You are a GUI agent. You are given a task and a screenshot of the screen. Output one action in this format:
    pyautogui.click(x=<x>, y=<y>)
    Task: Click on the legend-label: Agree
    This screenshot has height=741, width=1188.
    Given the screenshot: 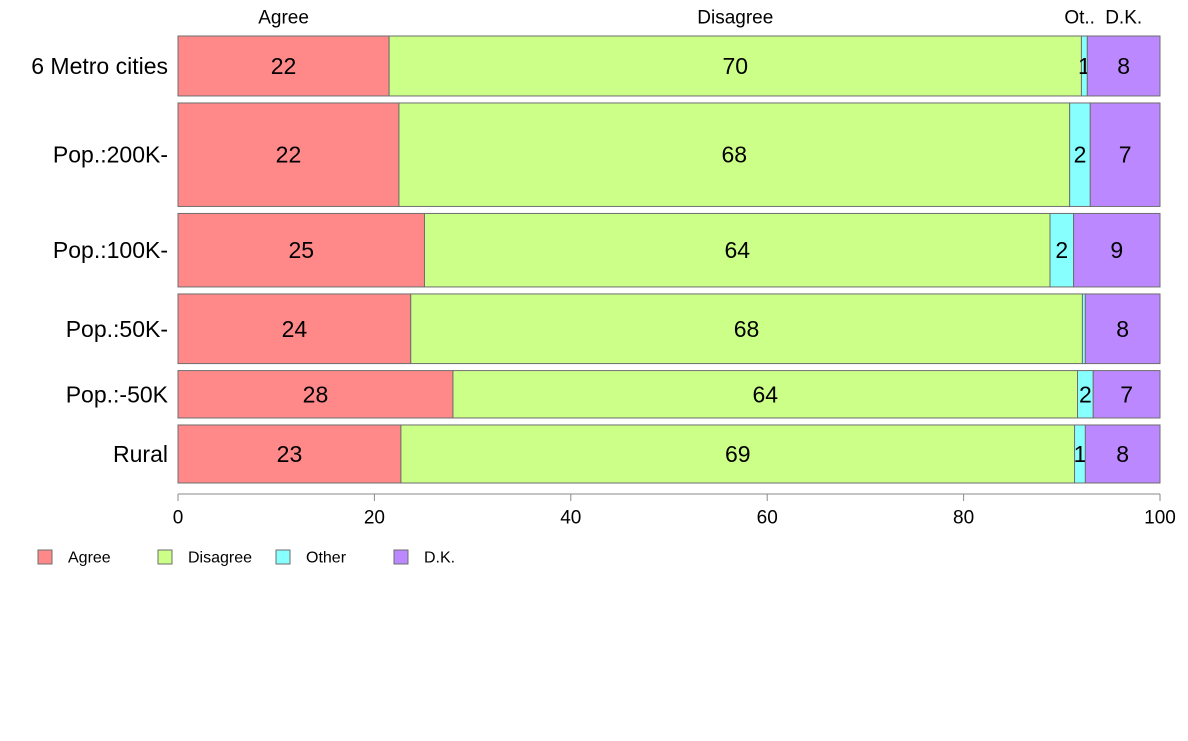 What is the action you would take?
    pyautogui.click(x=89, y=558)
    